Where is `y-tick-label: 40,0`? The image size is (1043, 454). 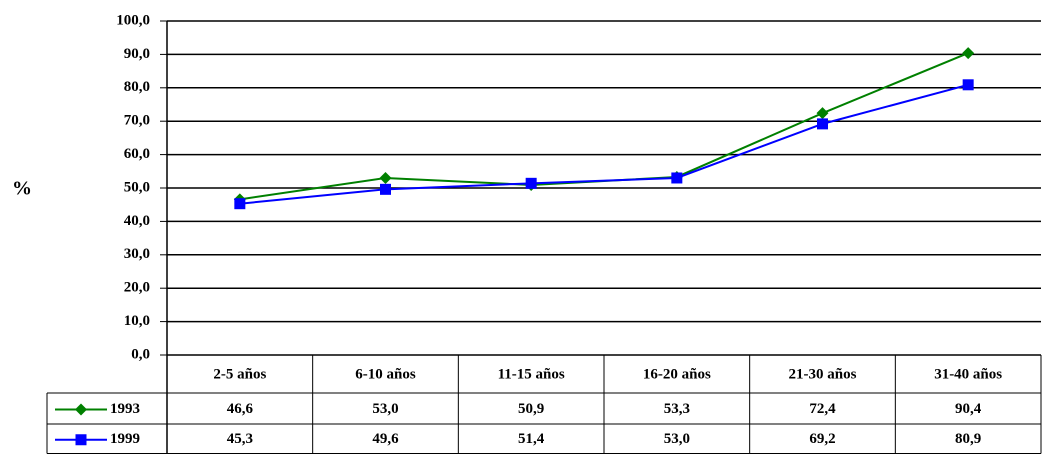
y-tick-label: 40,0 is located at coordinates (137, 221).